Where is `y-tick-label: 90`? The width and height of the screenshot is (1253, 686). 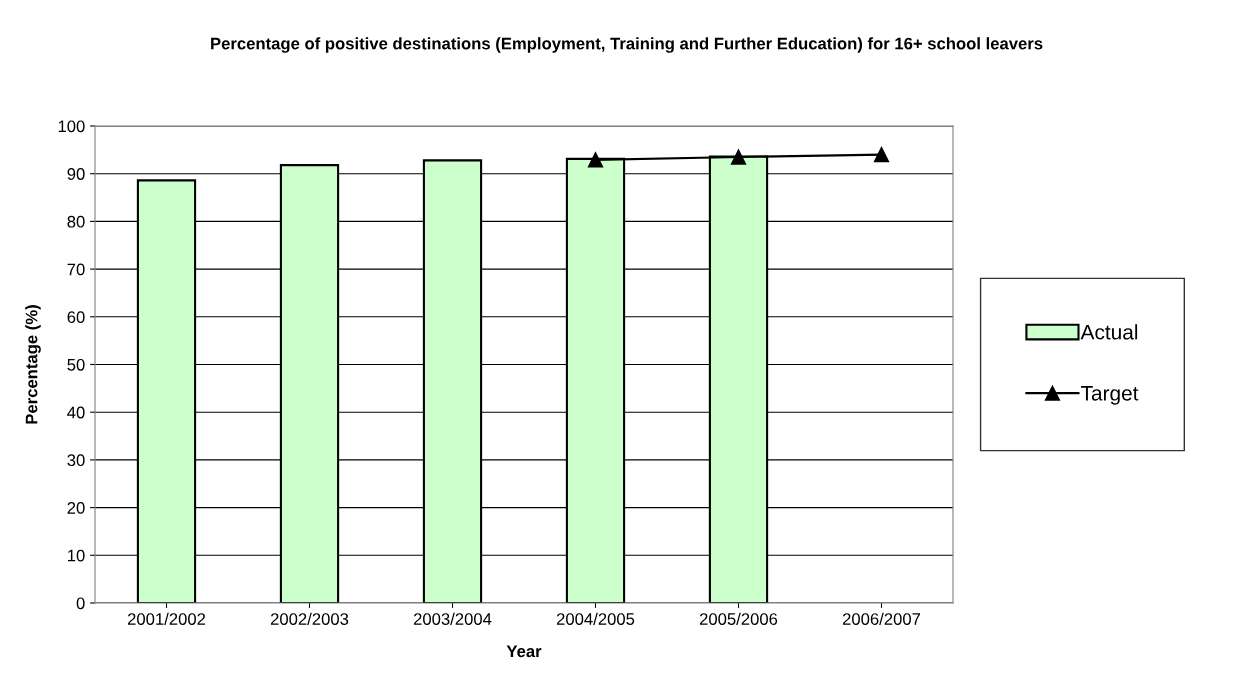
y-tick-label: 90 is located at coordinates (76, 174).